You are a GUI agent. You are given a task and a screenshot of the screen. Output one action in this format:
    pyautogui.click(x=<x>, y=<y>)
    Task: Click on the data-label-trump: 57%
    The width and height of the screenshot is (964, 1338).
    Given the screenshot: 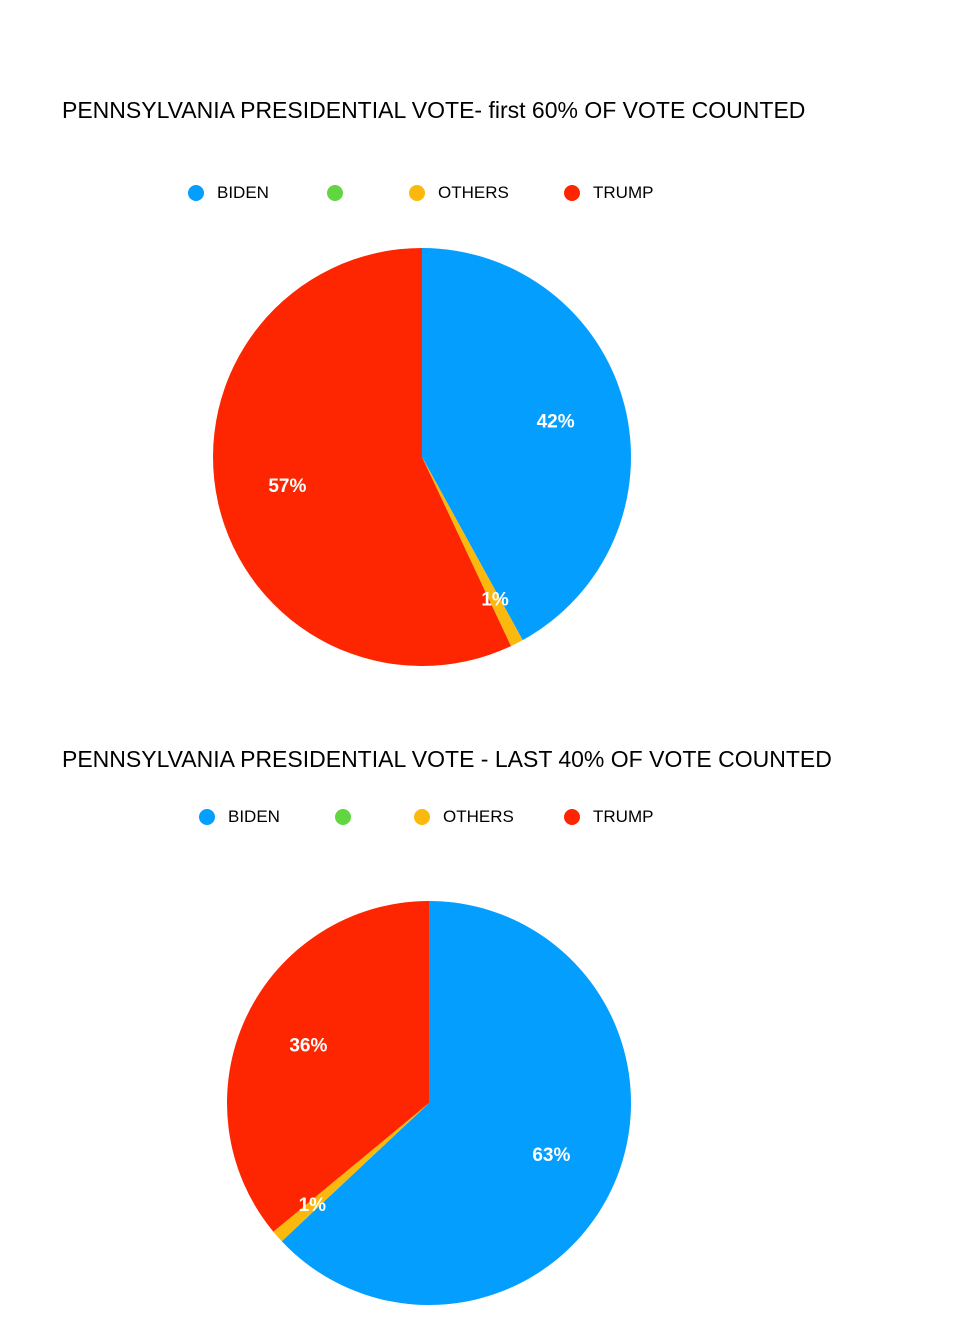 What is the action you would take?
    pyautogui.click(x=287, y=486)
    